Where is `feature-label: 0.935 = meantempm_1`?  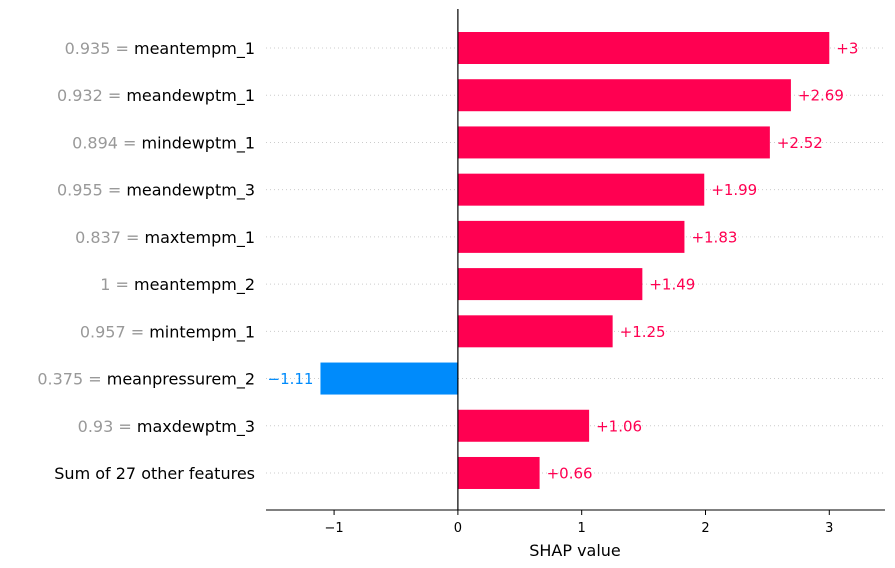 feature-label: 0.935 = meantempm_1 is located at coordinates (160, 49).